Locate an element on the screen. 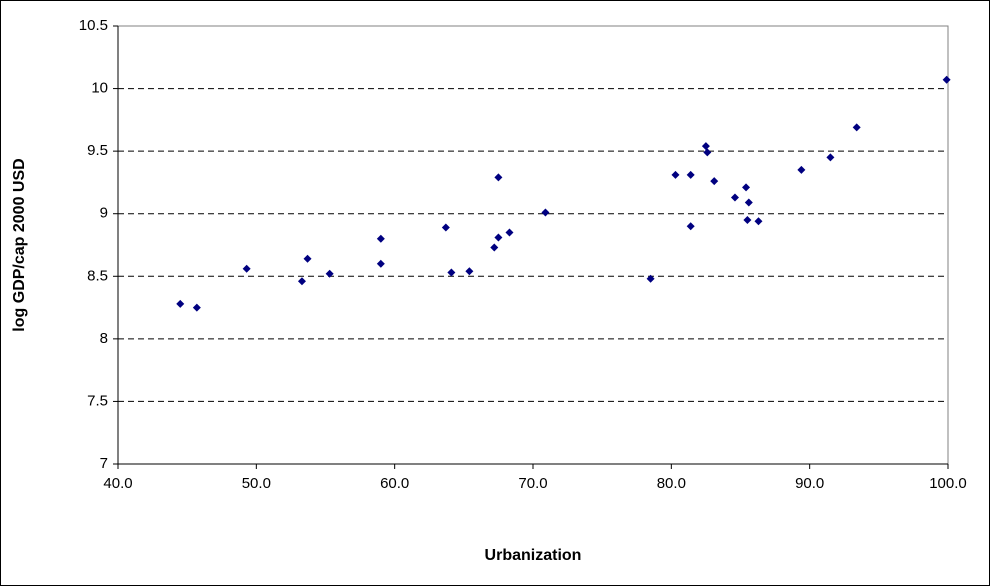 The width and height of the screenshot is (990, 586). x-tick-label: 50.0 is located at coordinates (256, 483).